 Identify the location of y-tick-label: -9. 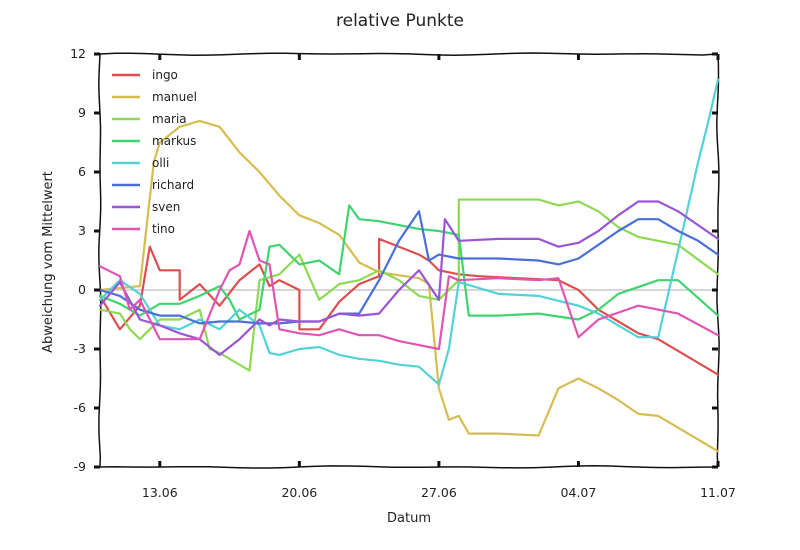
(80, 466).